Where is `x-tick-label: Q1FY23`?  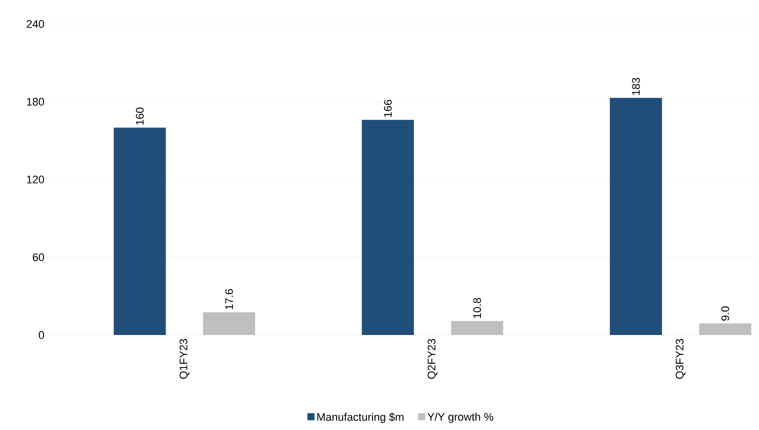 x-tick-label: Q1FY23 is located at coordinates (185, 359).